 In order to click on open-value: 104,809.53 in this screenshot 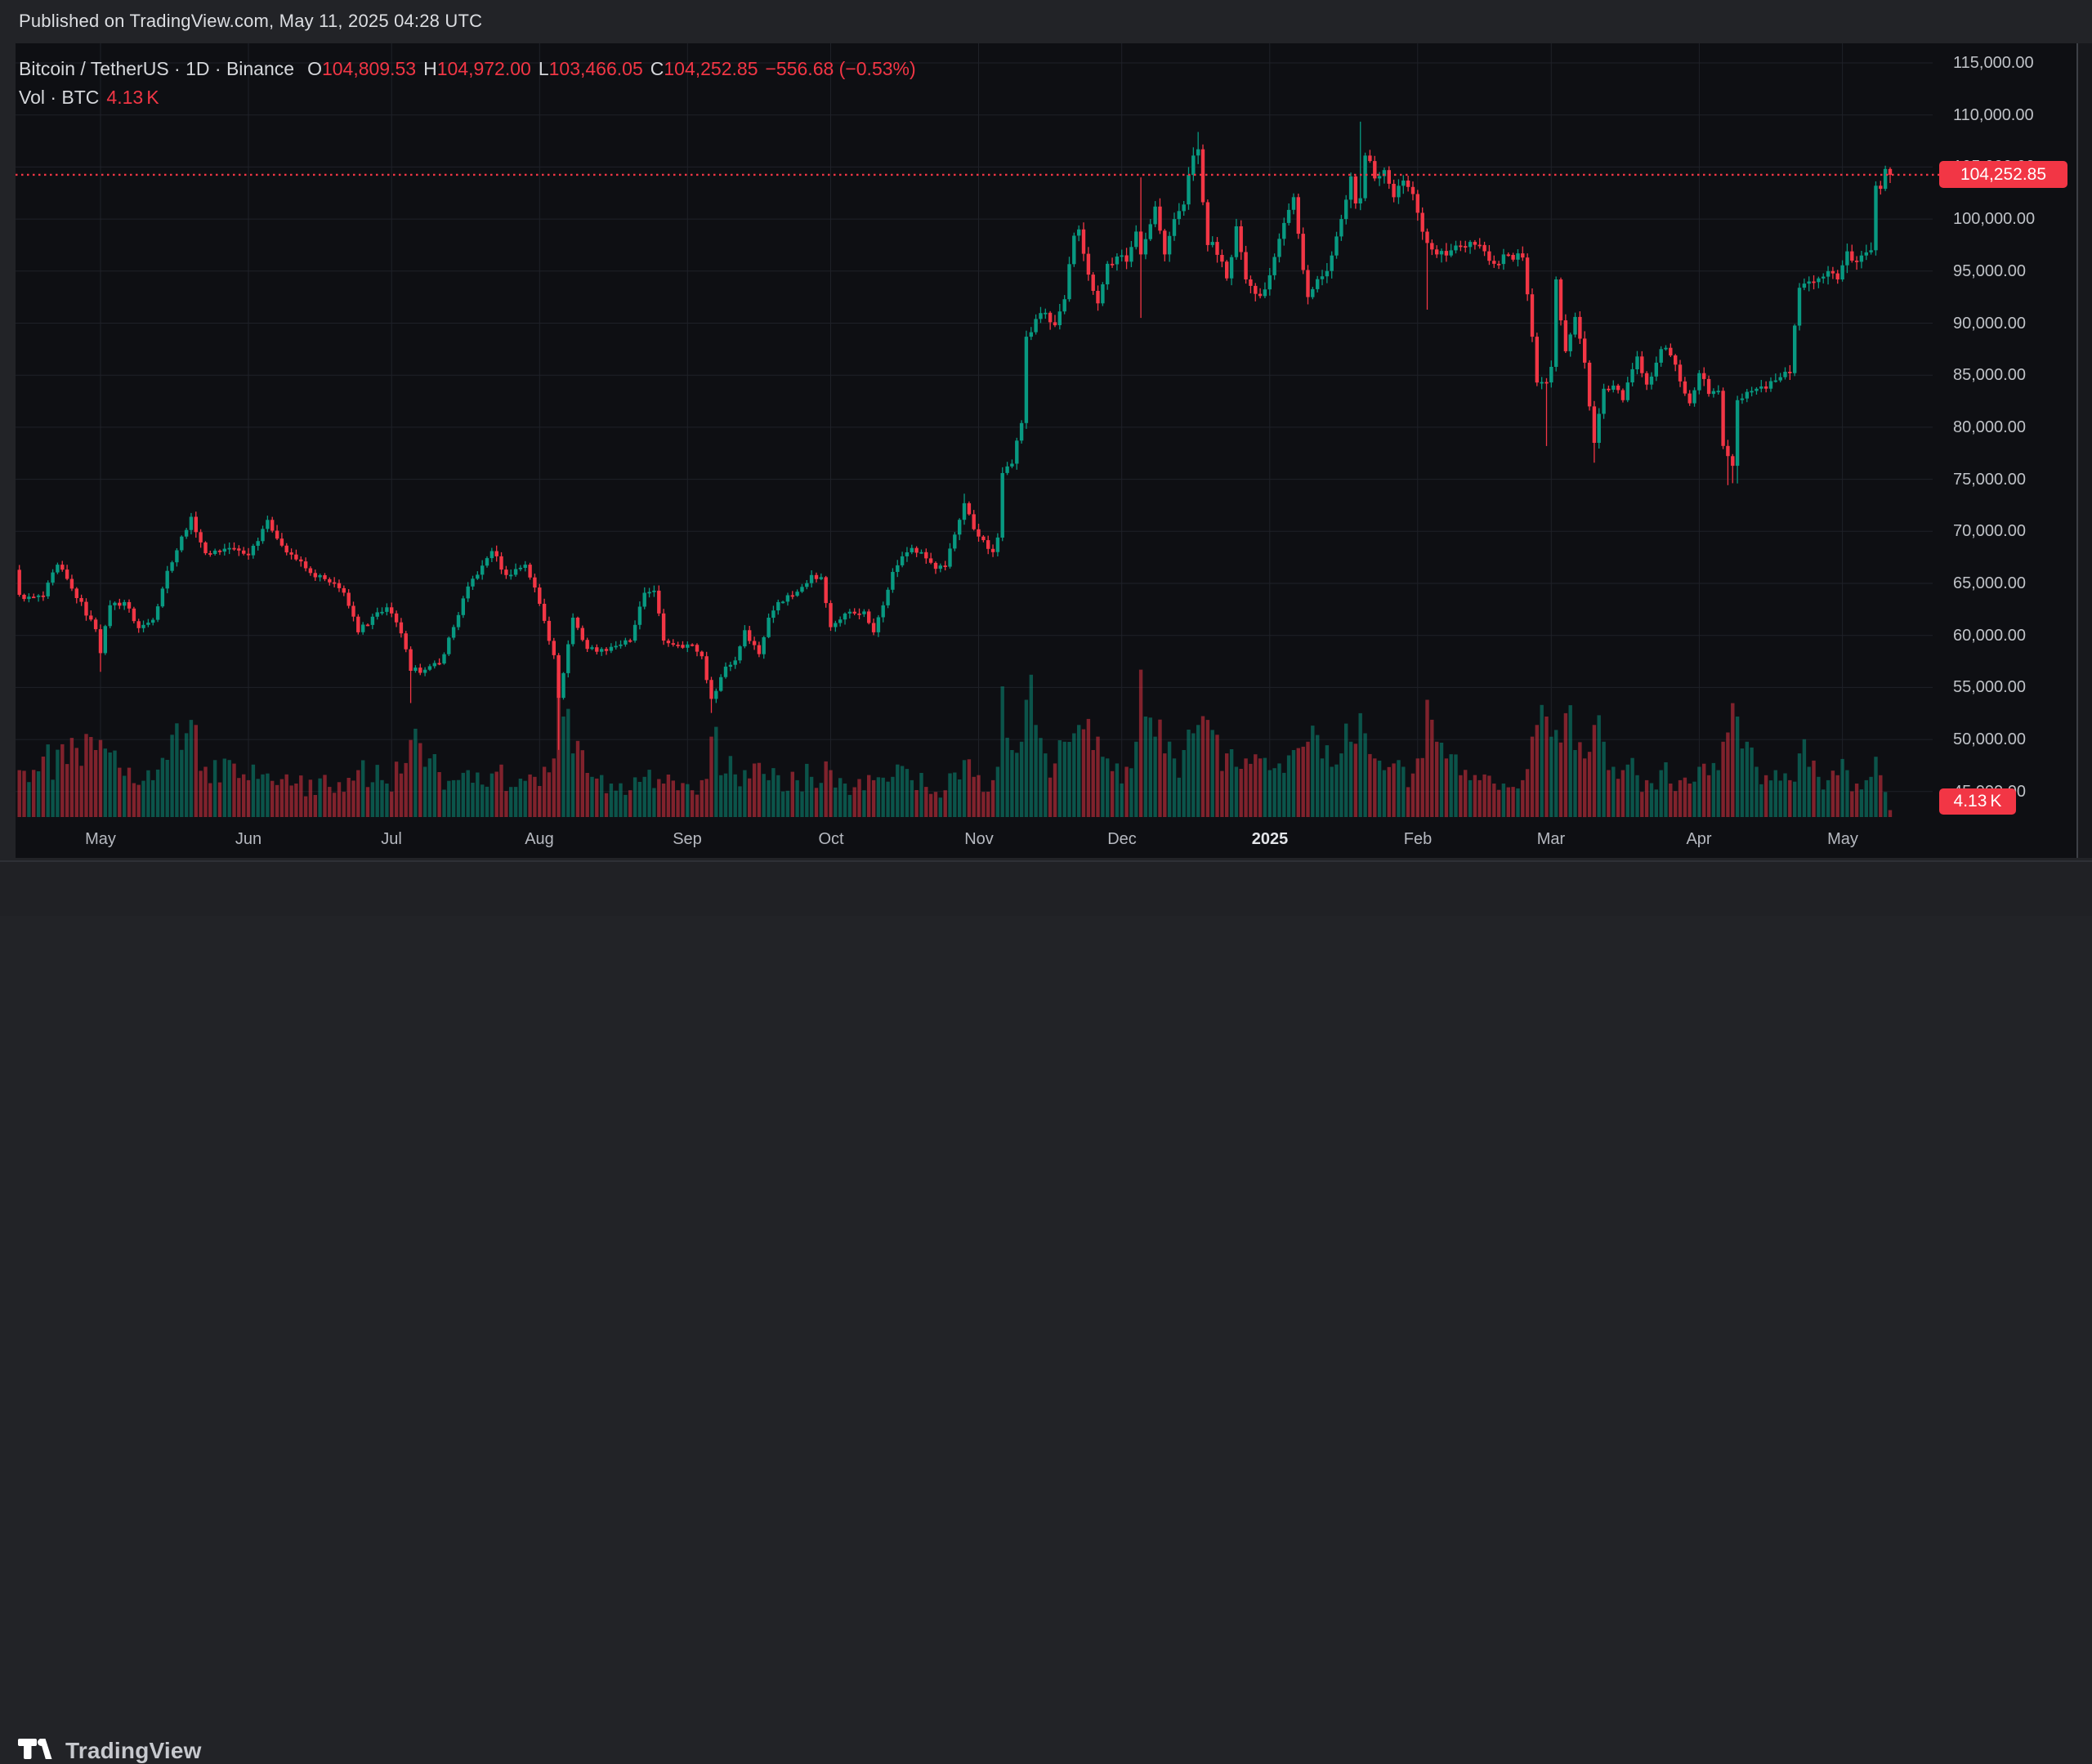, I will do `click(369, 68)`.